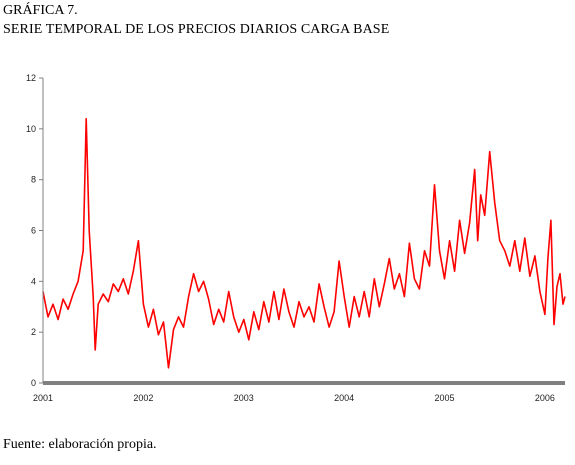 This screenshot has width=575, height=465. Describe the element at coordinates (80, 444) in the screenshot. I see `source-note: Fuente: elaboración propia.` at that location.